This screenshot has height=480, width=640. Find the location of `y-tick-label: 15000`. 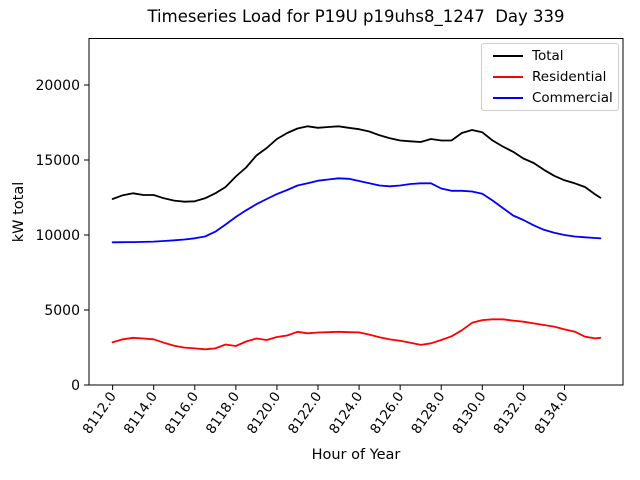

y-tick-label: 15000 is located at coordinates (57, 161).